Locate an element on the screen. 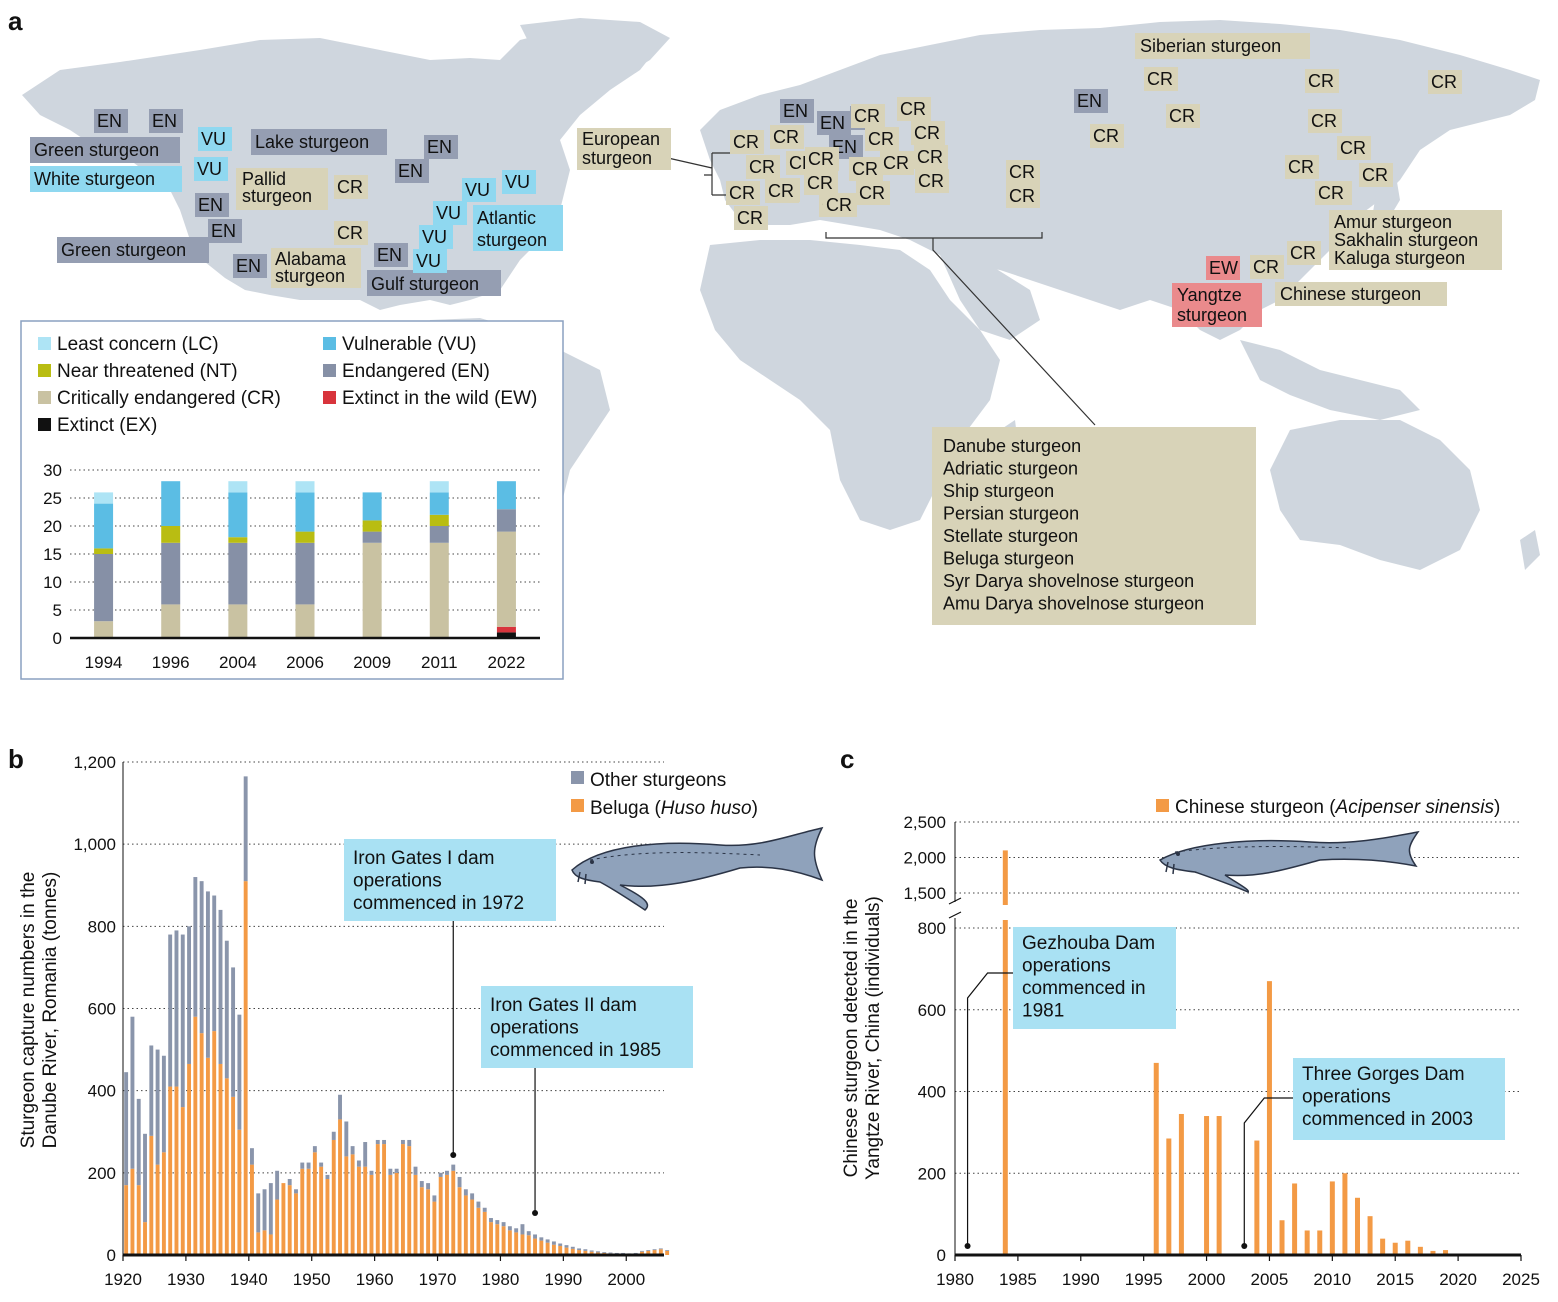 Image resolution: width=1558 pixels, height=1302 pixels. x-tick-label: 1985 is located at coordinates (1018, 1279).